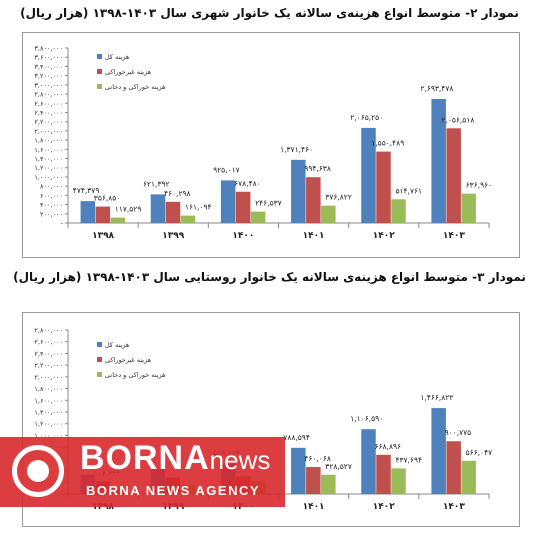 This screenshot has width=539, height=537. I want to click on borna-brand: BORNAnews, so click(175, 458).